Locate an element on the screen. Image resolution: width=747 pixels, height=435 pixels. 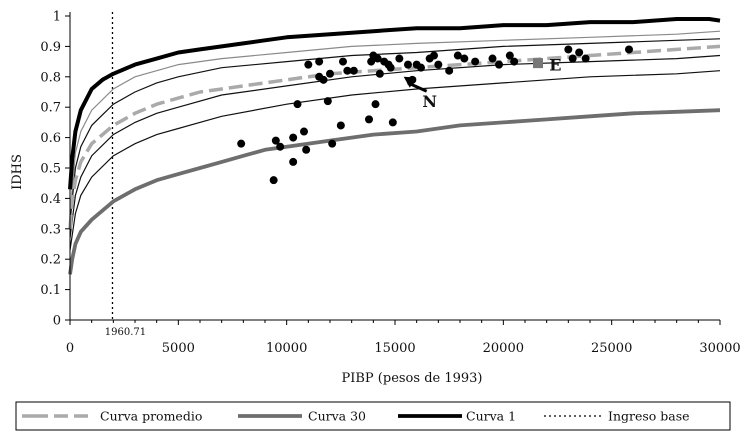
legend-box is located at coordinates (373, 416).